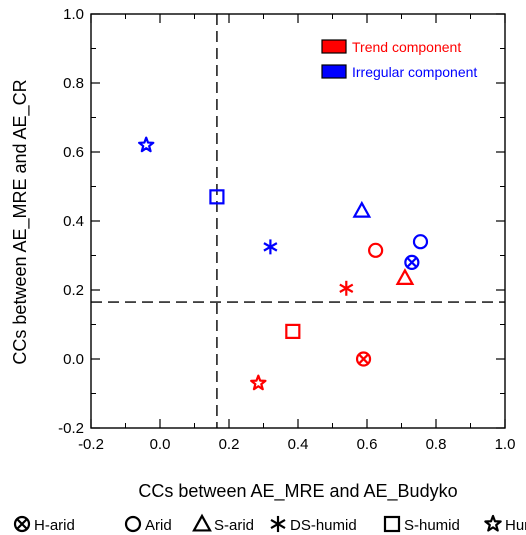 This screenshot has width=526, height=535. I want to click on y-tick-label: 0.6, so click(73, 152).